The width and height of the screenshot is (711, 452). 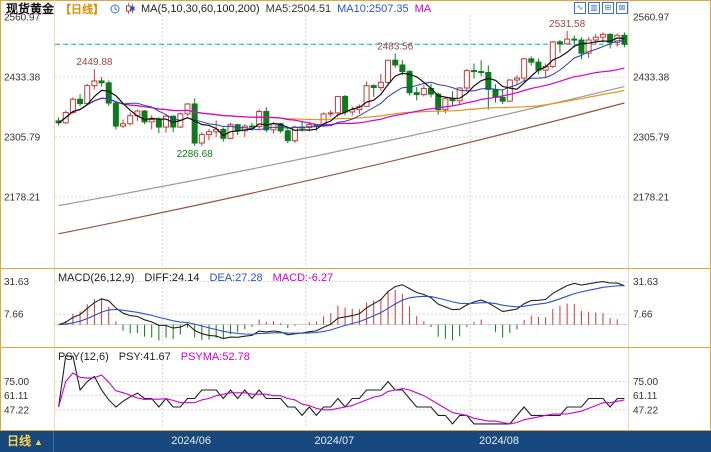 What do you see at coordinates (499, 441) in the screenshot?
I see `timeline-month-label: 2024/08` at bounding box center [499, 441].